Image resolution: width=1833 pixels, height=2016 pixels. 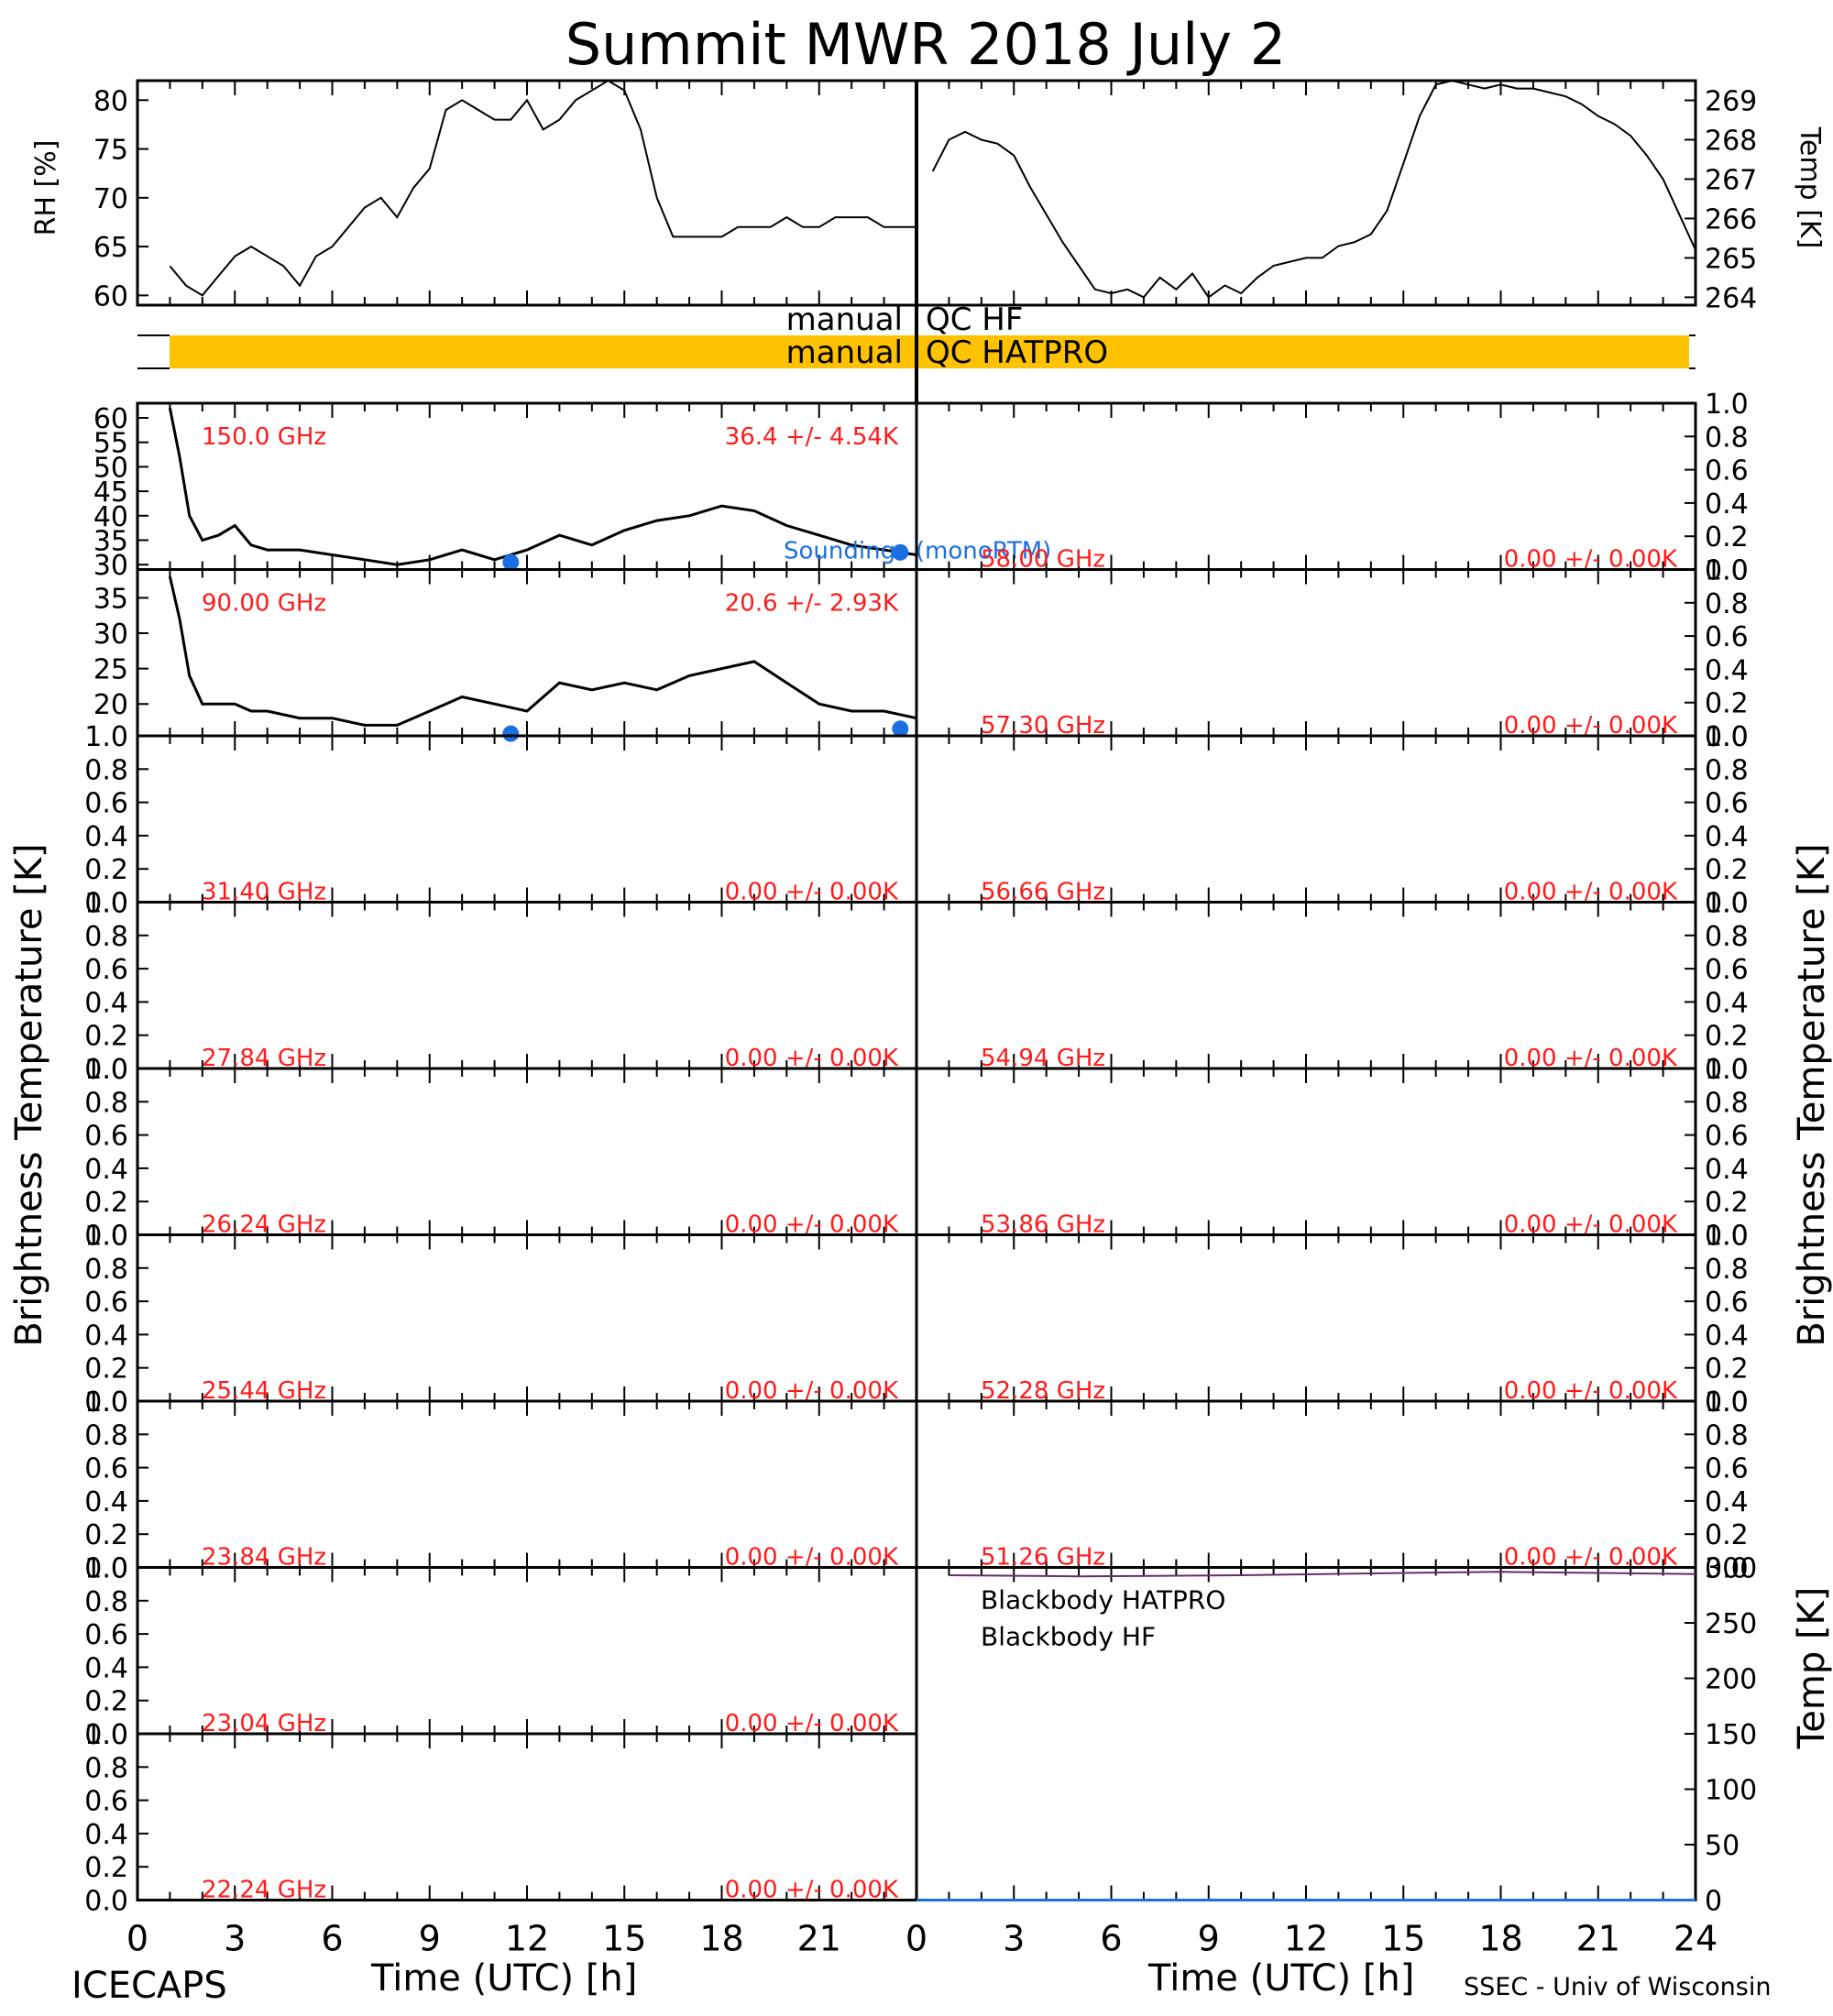 What do you see at coordinates (106, 1369) in the screenshot?
I see `bt-panel-left-5-ytick-label: 0.2` at bounding box center [106, 1369].